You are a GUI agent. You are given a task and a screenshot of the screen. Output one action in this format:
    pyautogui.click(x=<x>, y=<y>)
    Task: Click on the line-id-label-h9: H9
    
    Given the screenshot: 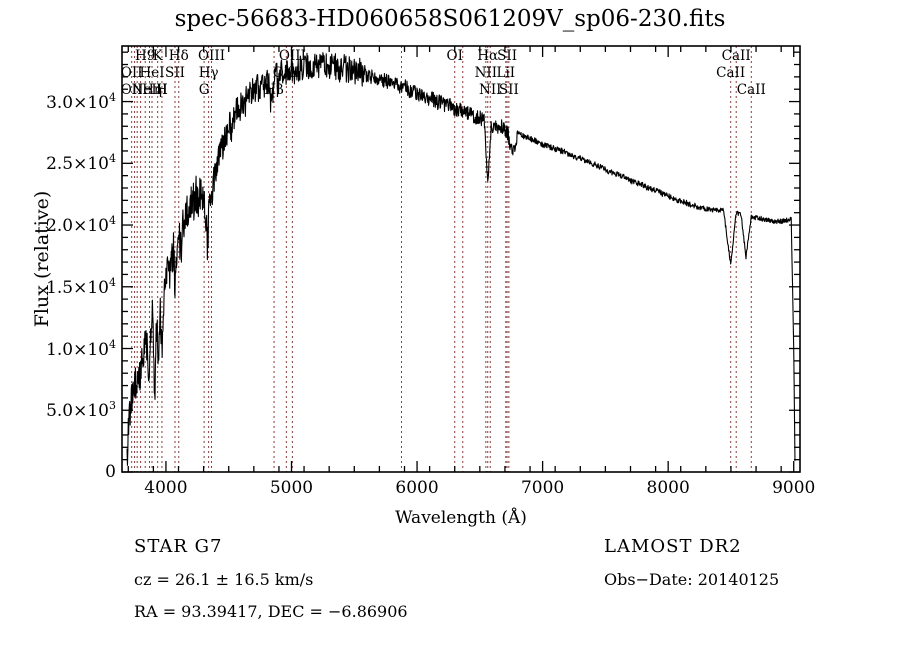 What is the action you would take?
    pyautogui.click(x=145, y=56)
    